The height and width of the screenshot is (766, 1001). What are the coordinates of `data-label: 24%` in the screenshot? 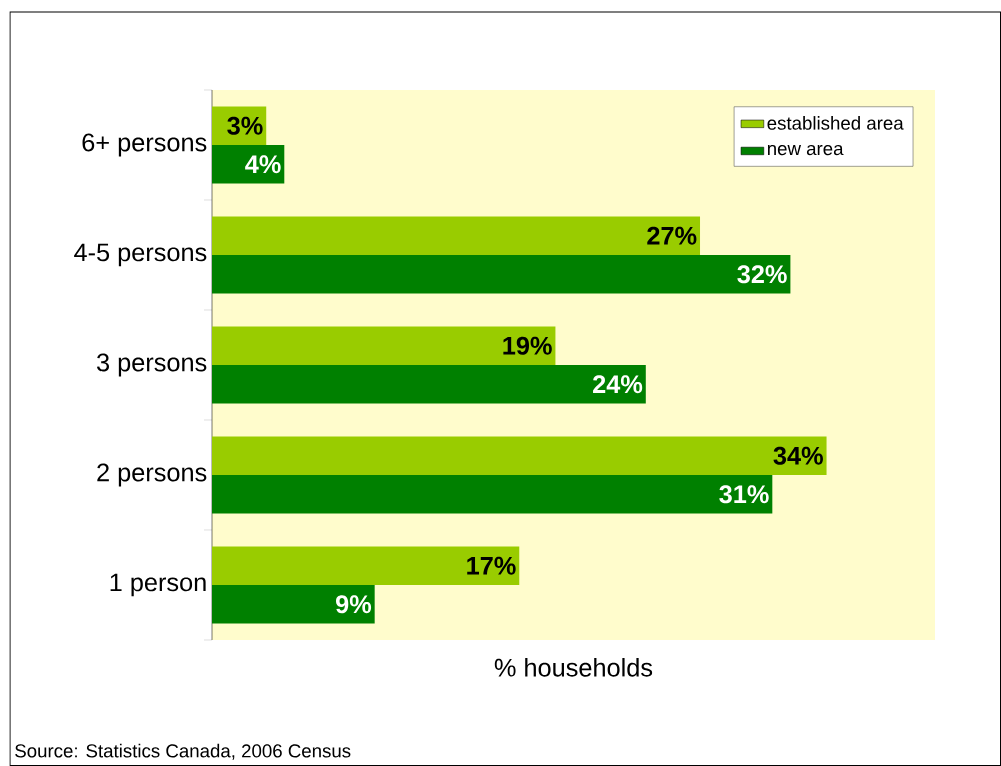 It's located at (618, 384).